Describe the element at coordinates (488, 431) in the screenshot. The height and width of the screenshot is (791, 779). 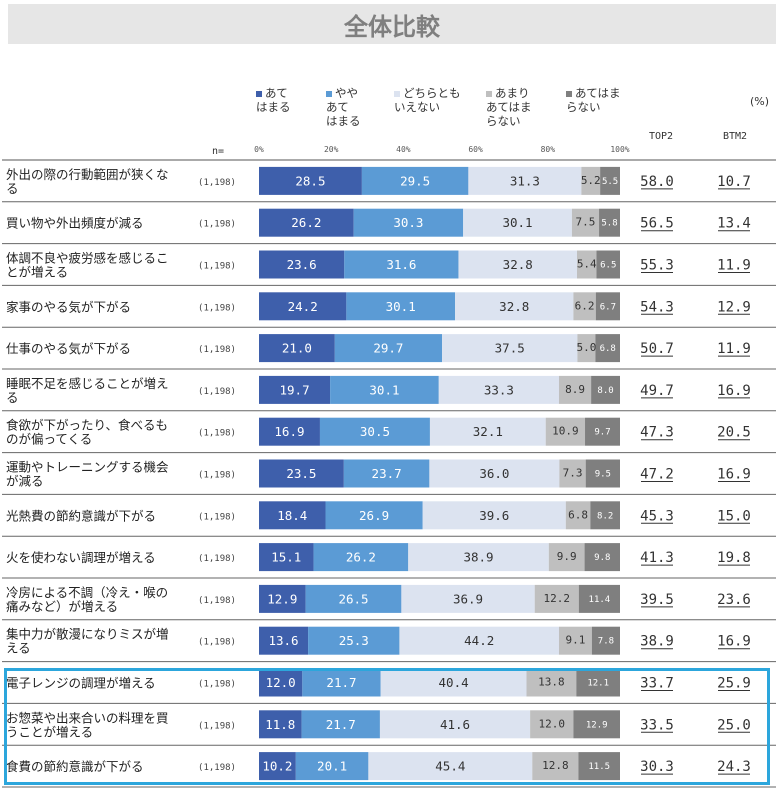
I see `data-label: 32.1` at that location.